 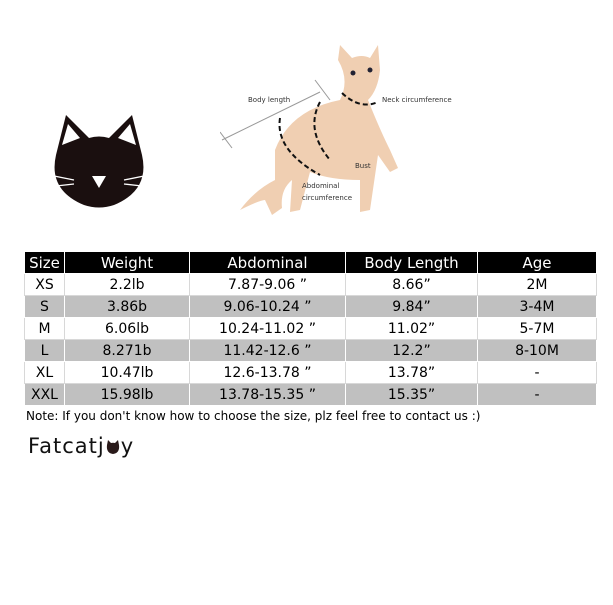 I want to click on brand-logo: Fatcatj y, so click(x=81, y=446).